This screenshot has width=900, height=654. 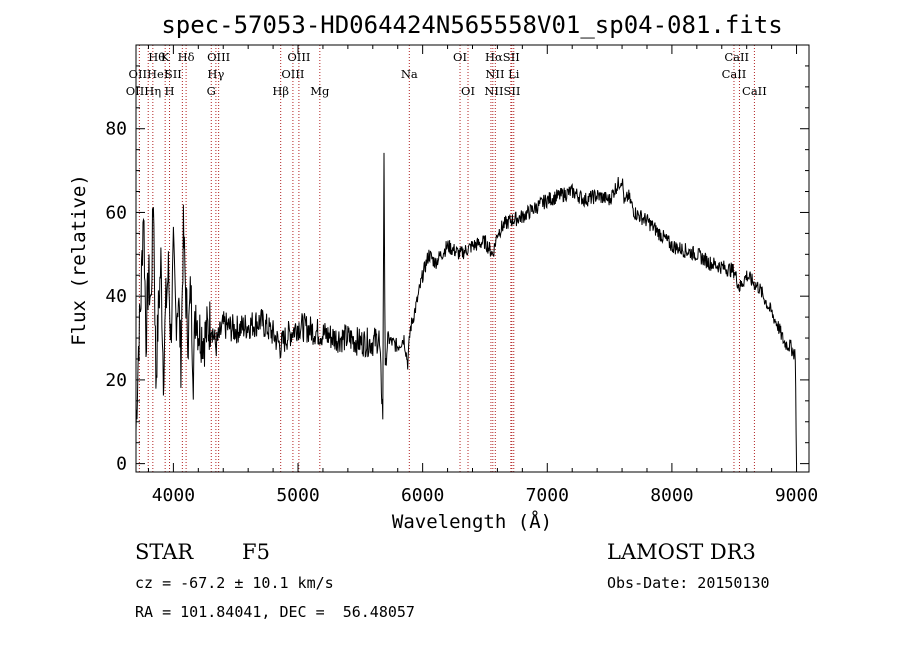 What do you see at coordinates (186, 57) in the screenshot?
I see `spectral-line-label: Hδ` at bounding box center [186, 57].